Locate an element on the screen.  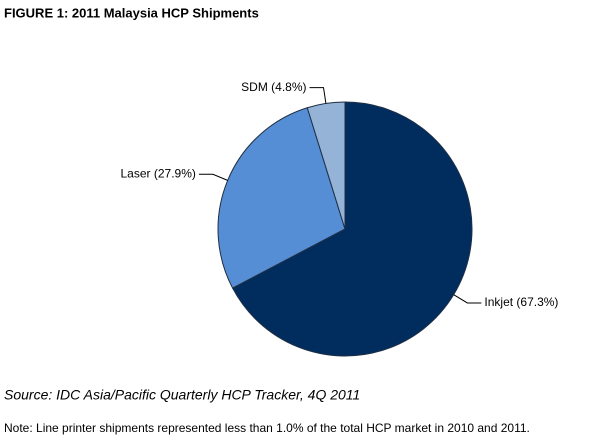
chart-title: FIGURE 1: 2011 Malaysia HCP Shipments is located at coordinates (131, 12).